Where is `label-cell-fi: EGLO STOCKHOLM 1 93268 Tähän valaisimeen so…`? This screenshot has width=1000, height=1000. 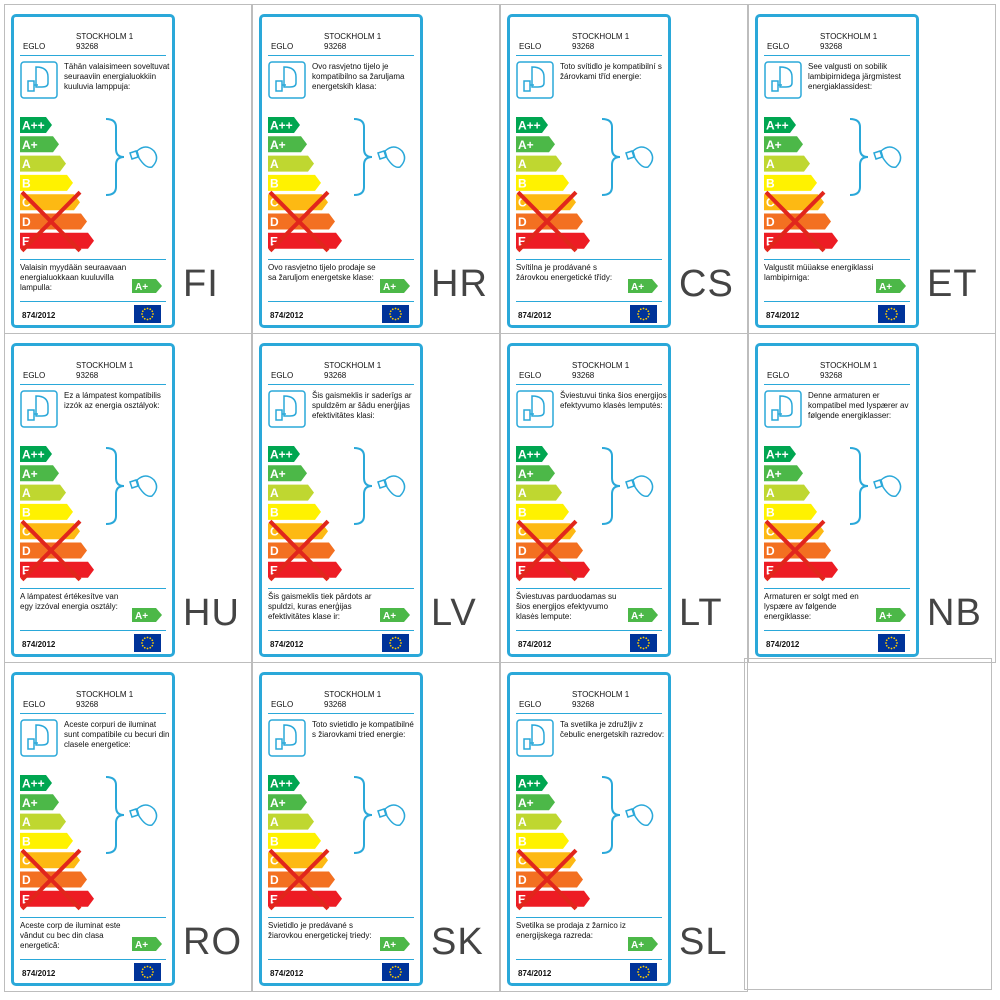 label-cell-fi: EGLO STOCKHOLM 1 93268 Tähän valaisimeen so… is located at coordinates (128, 169).